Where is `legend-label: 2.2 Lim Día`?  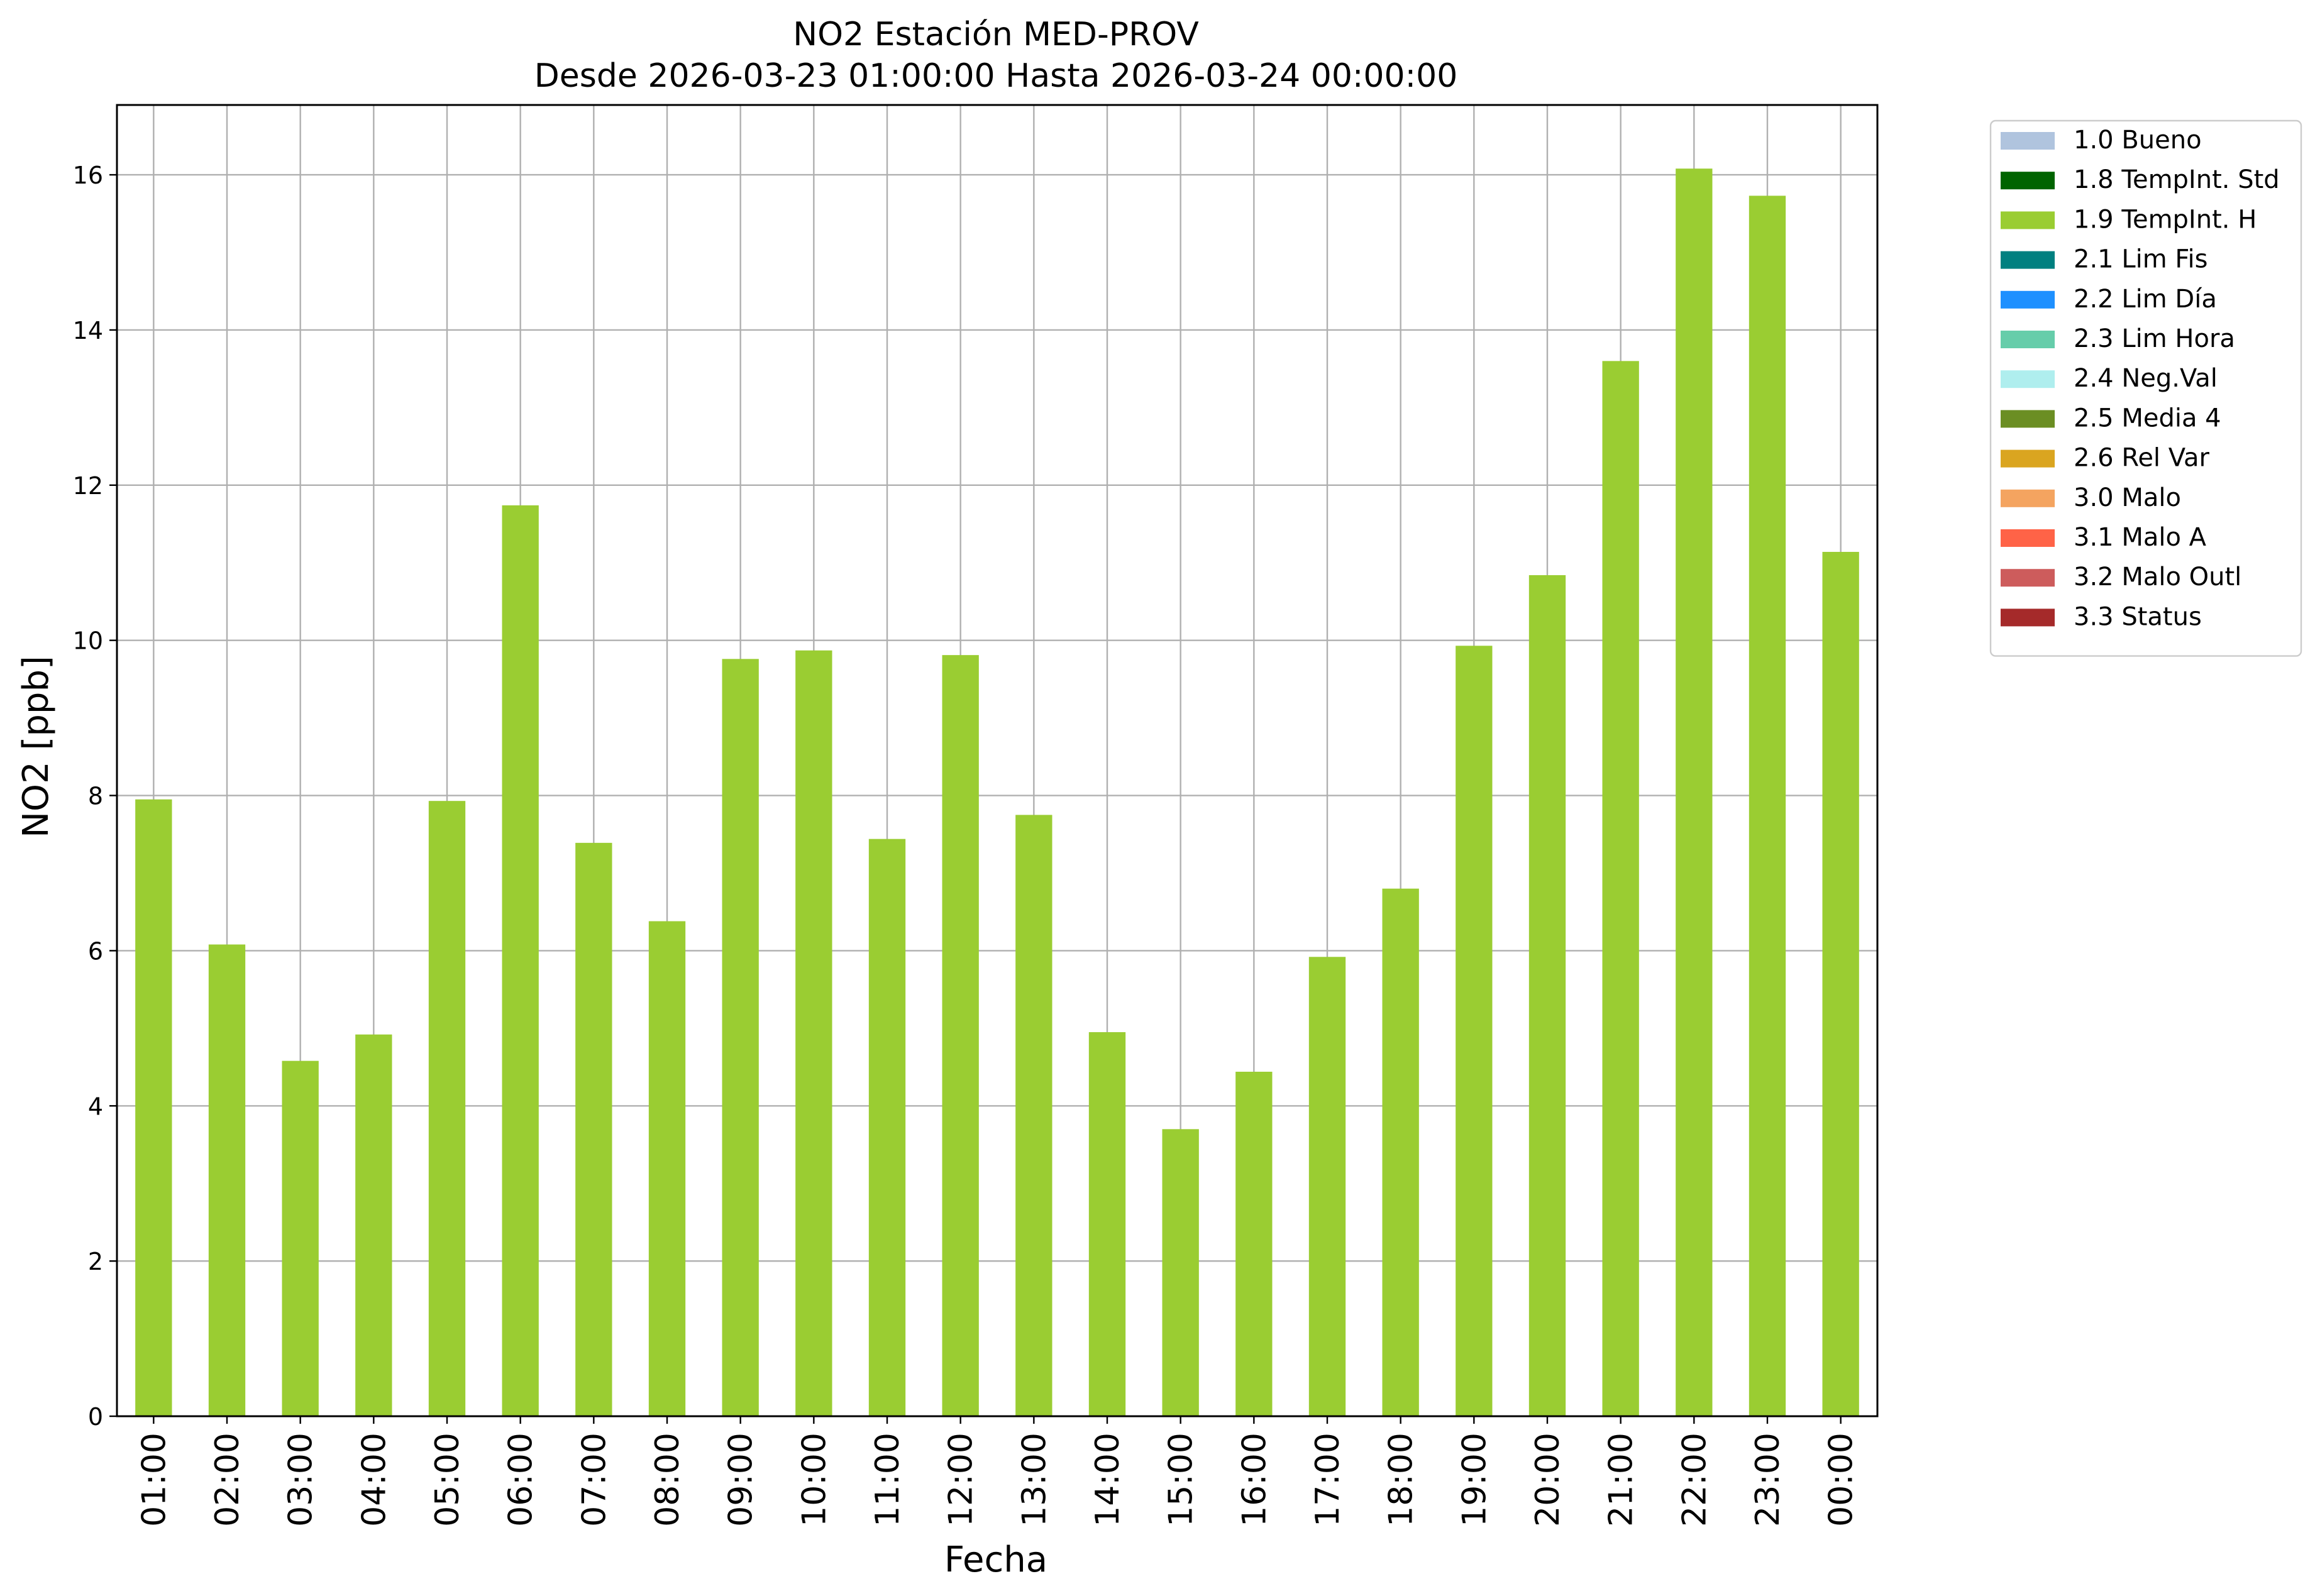 legend-label: 2.2 Lim Día is located at coordinates (2145, 299).